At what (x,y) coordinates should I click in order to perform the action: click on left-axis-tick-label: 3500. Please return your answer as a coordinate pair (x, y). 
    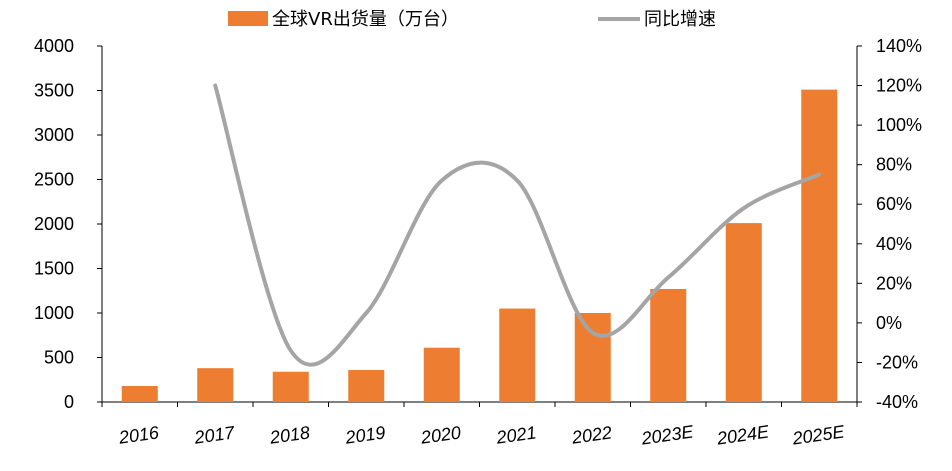
    Looking at the image, I should click on (54, 91).